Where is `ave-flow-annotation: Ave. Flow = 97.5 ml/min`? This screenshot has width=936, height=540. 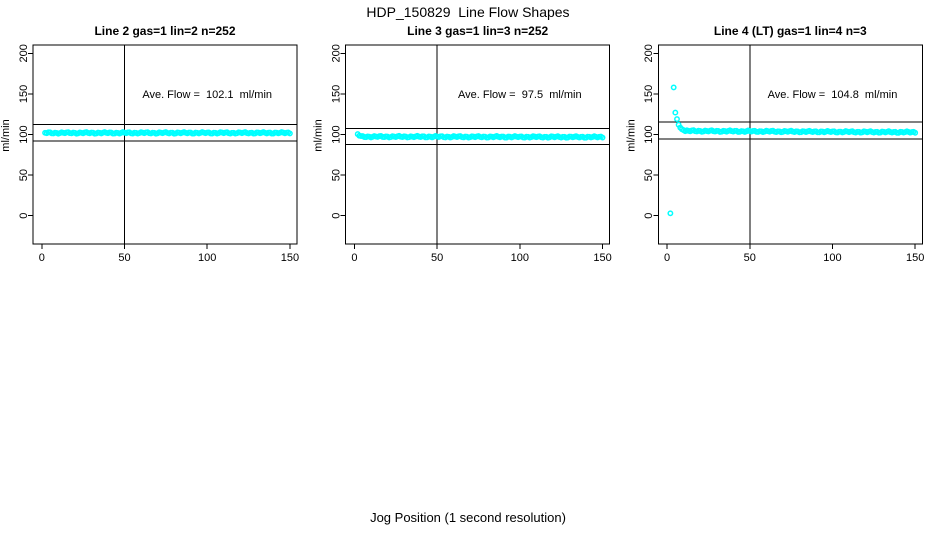 ave-flow-annotation: Ave. Flow = 97.5 ml/min is located at coordinates (520, 95).